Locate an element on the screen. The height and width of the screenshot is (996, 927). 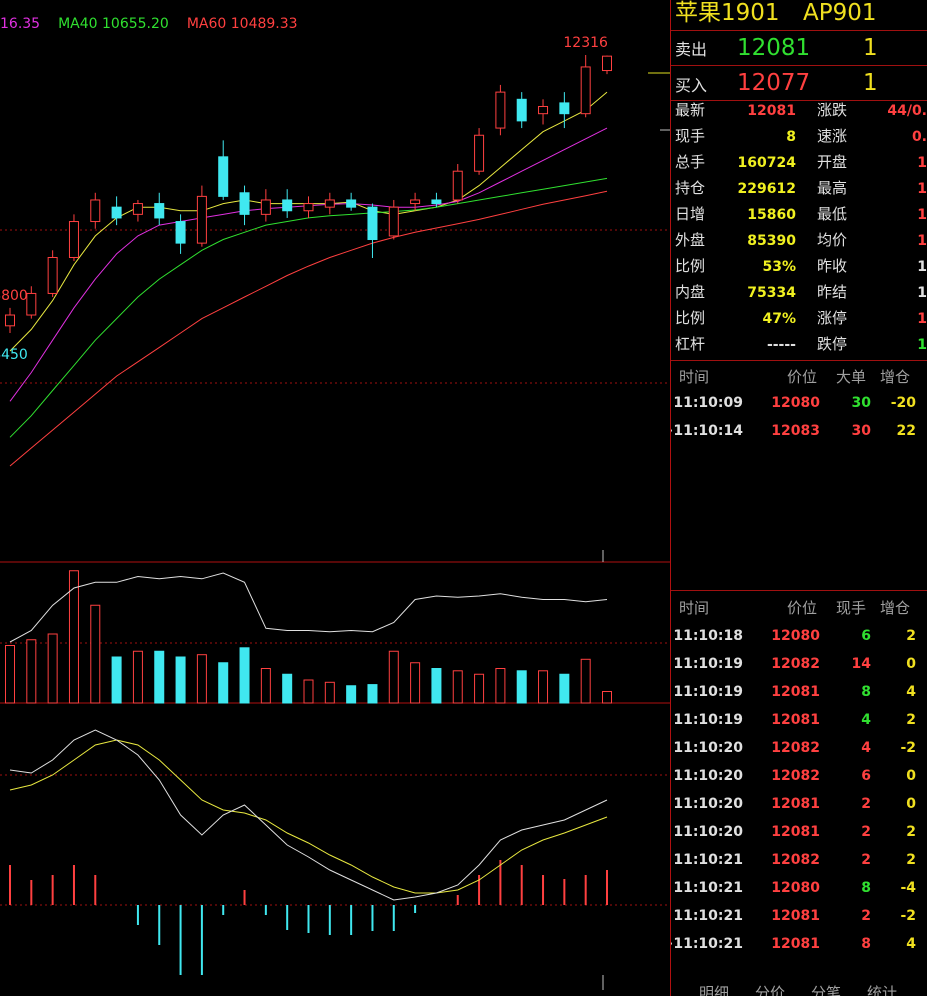
stat-label: 速涨 is located at coordinates (832, 136).